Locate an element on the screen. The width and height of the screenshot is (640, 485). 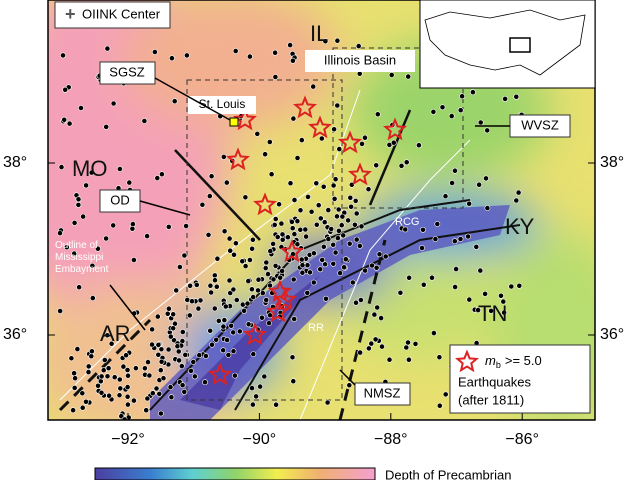
x-tick-label: −90° is located at coordinates (260, 439).